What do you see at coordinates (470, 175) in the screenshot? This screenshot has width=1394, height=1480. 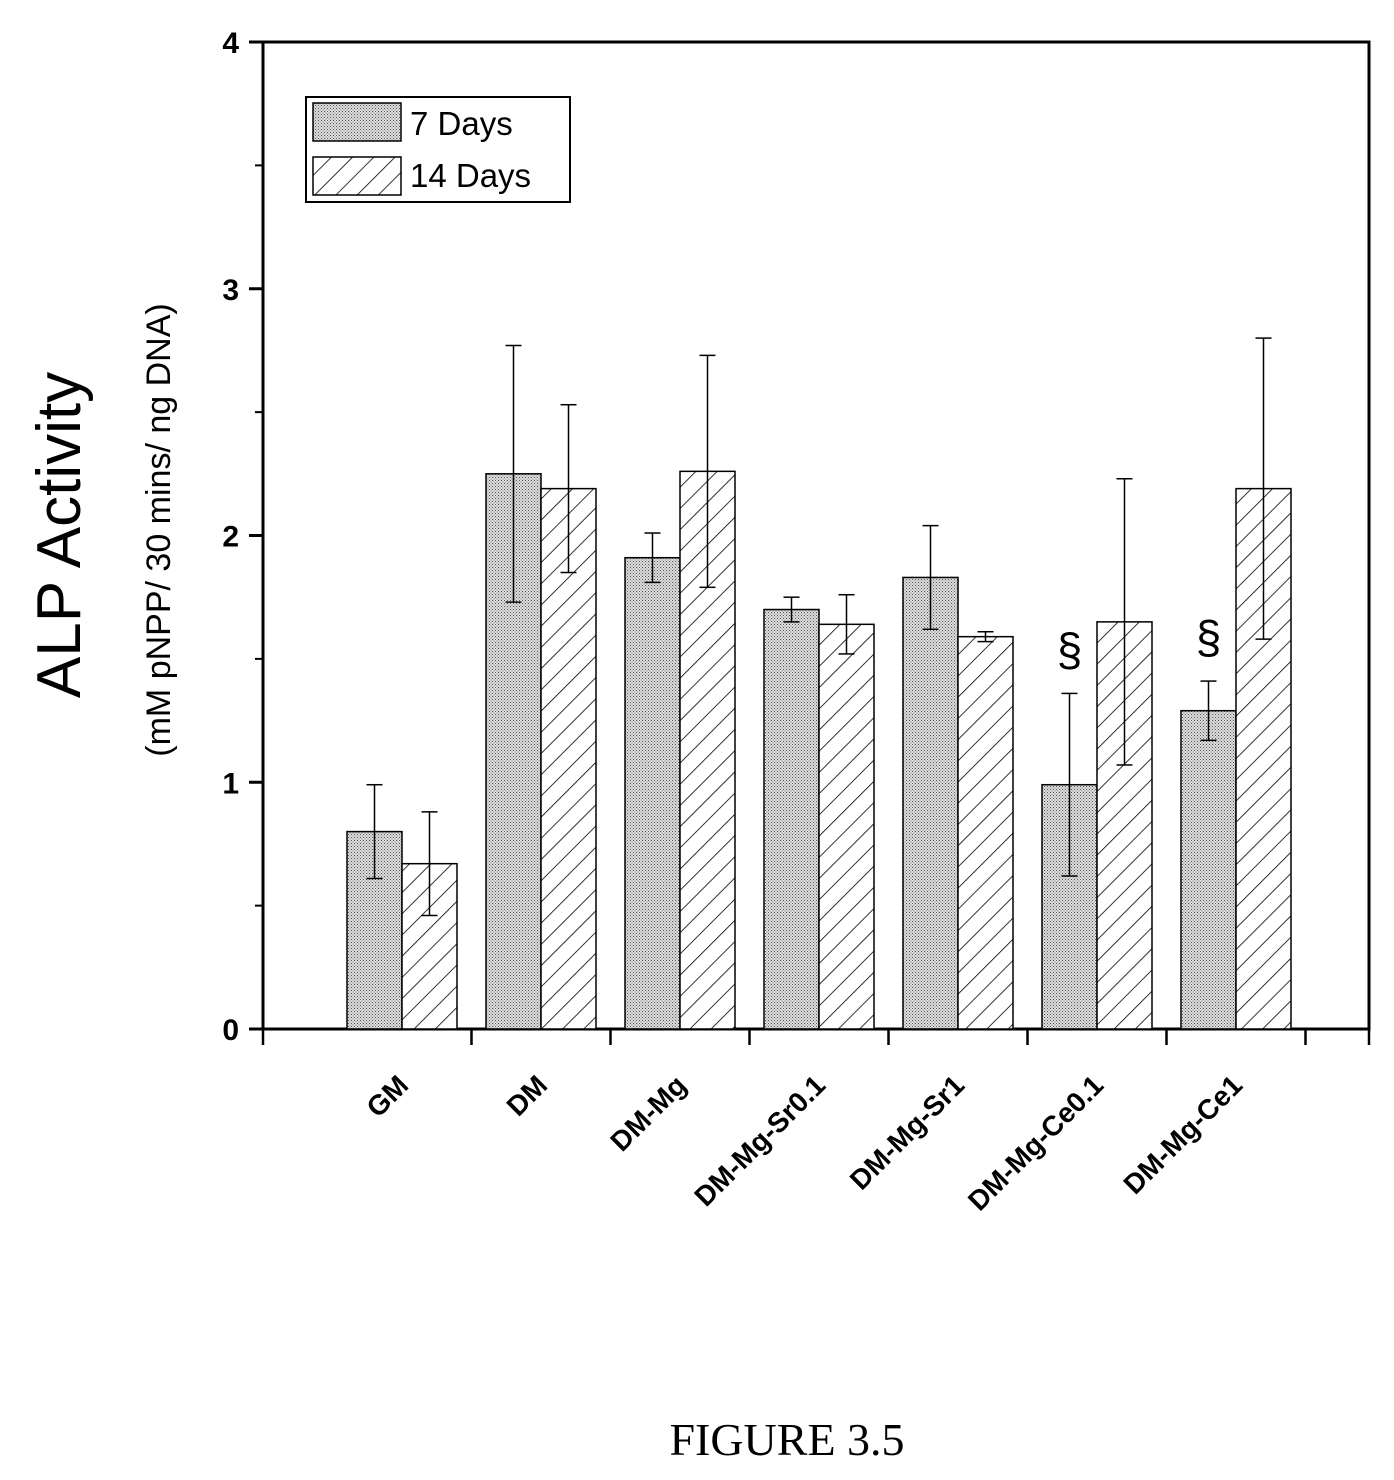 I see `legend-label-14-days: 14 Days` at bounding box center [470, 175].